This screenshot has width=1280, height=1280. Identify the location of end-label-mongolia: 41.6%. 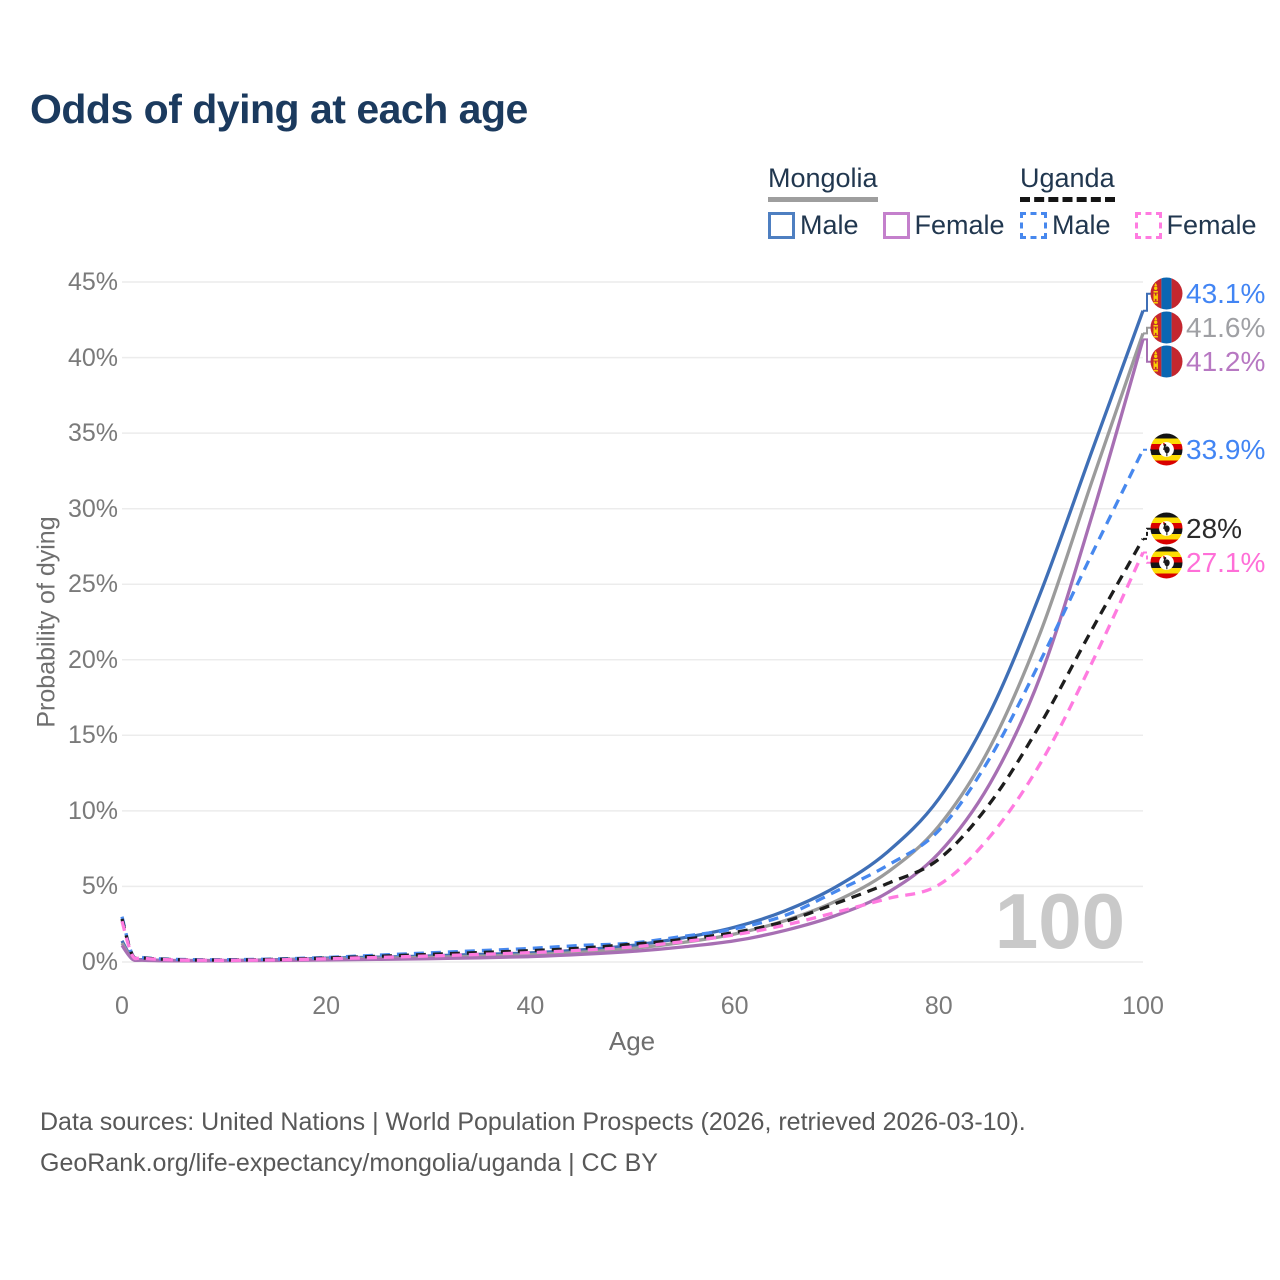
(1207, 328).